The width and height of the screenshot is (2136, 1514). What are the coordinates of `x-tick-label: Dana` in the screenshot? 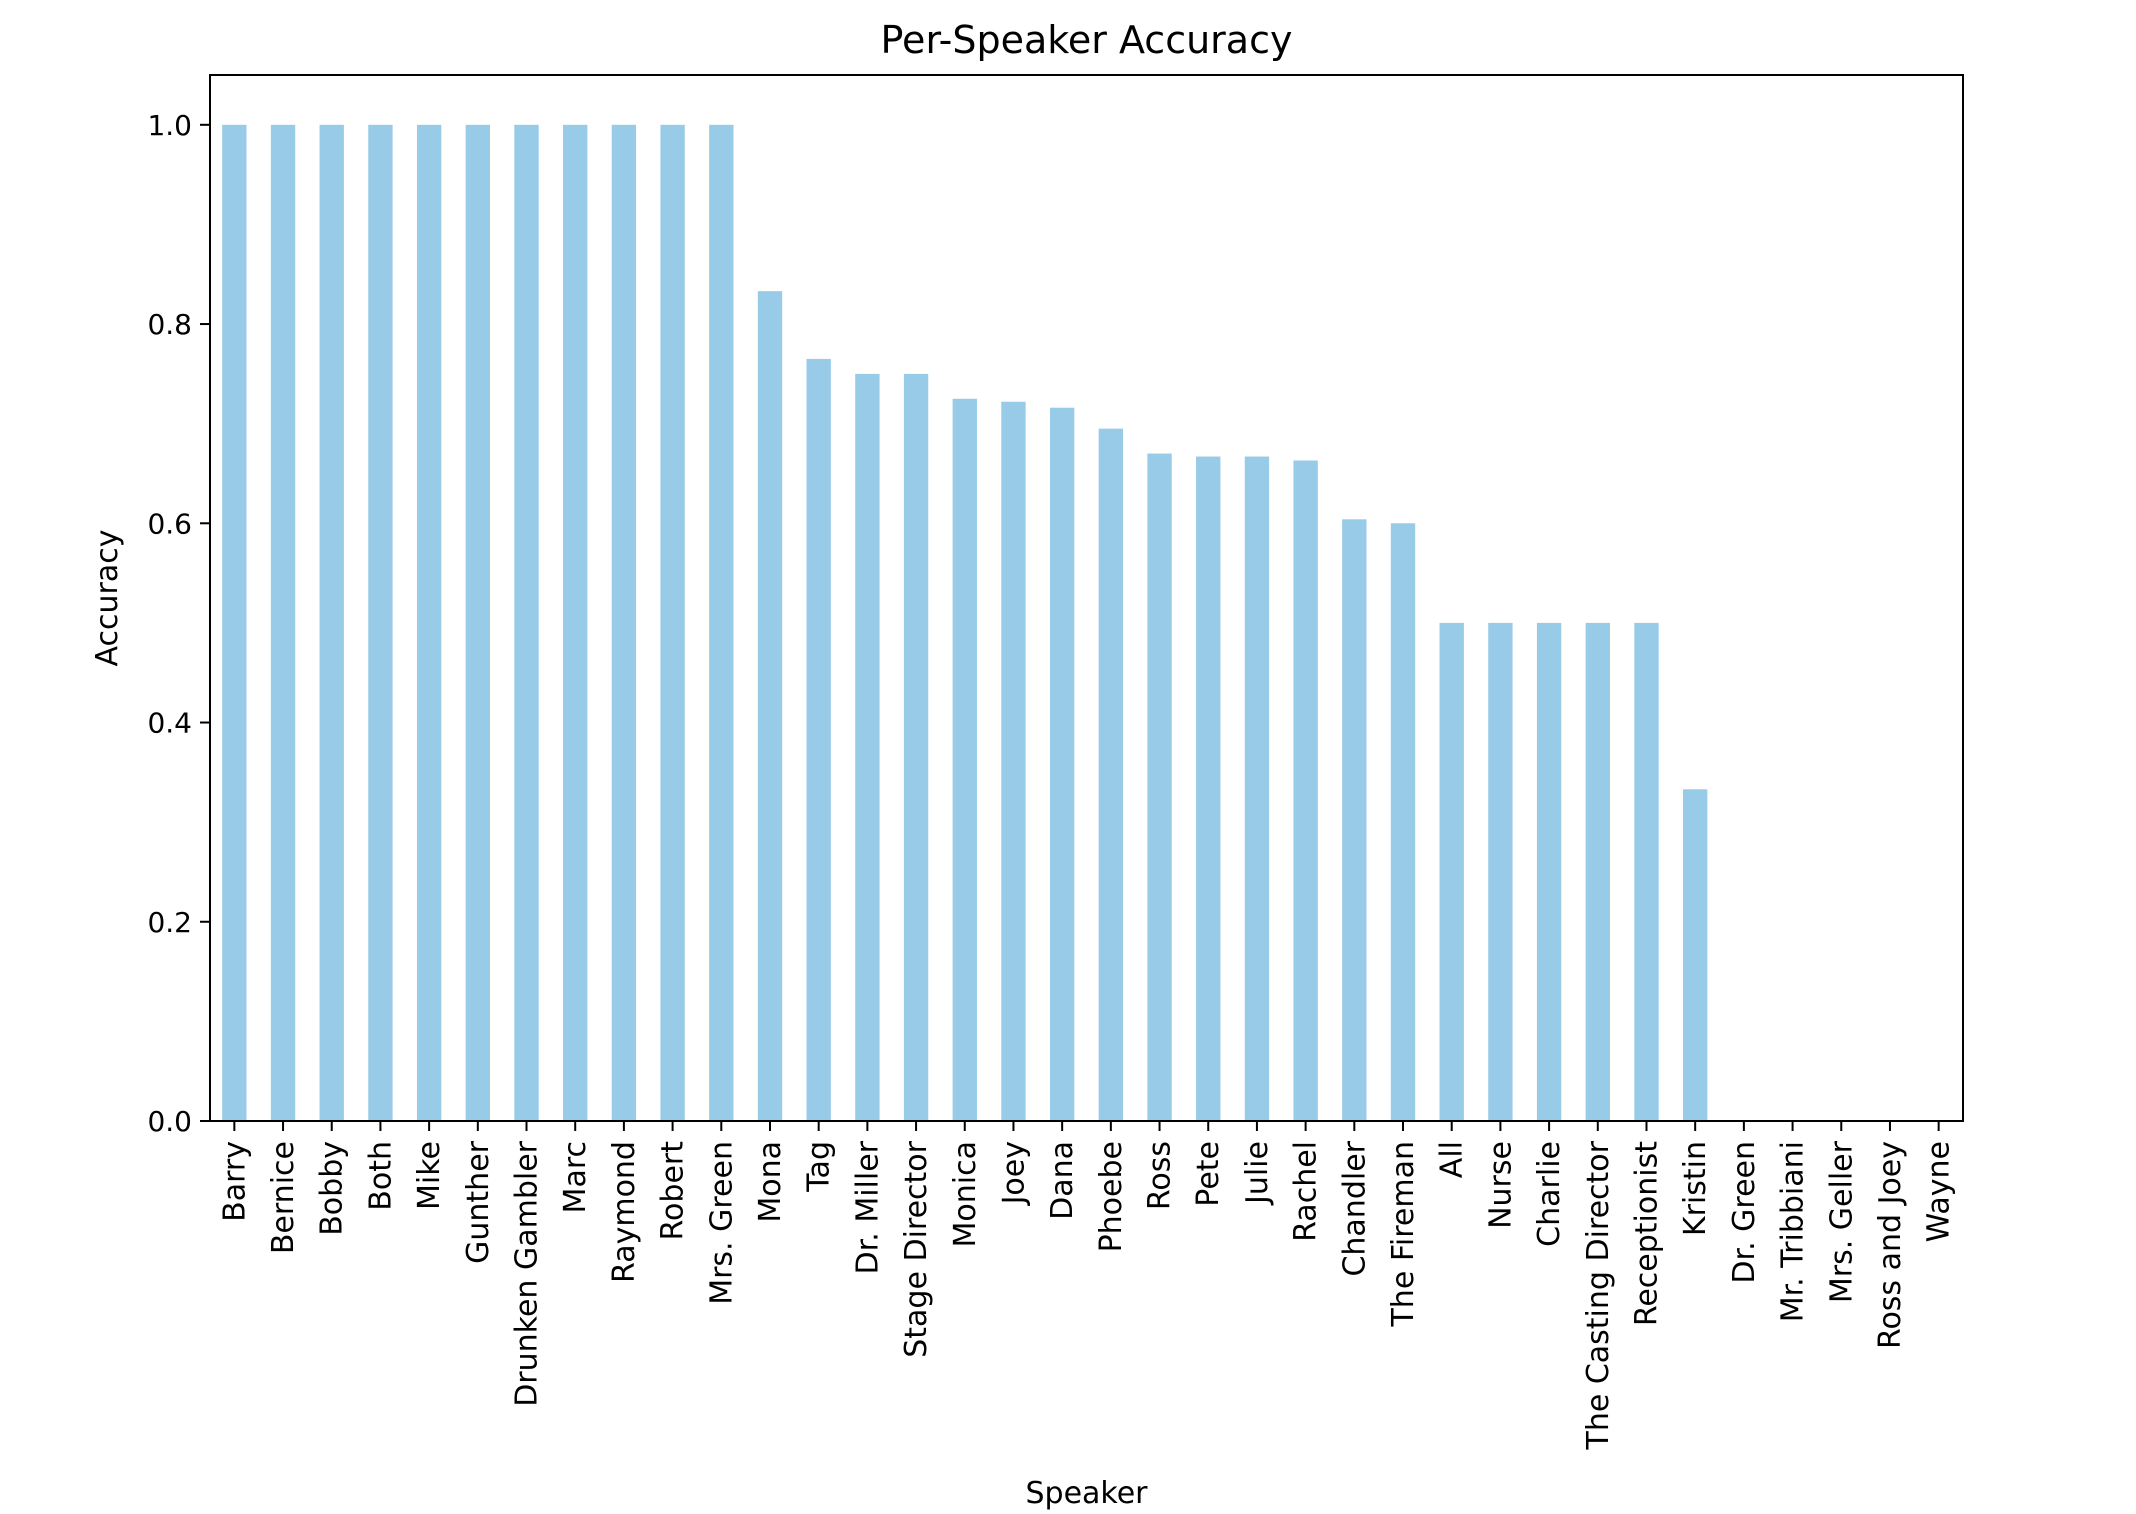 It's located at (1062, 1180).